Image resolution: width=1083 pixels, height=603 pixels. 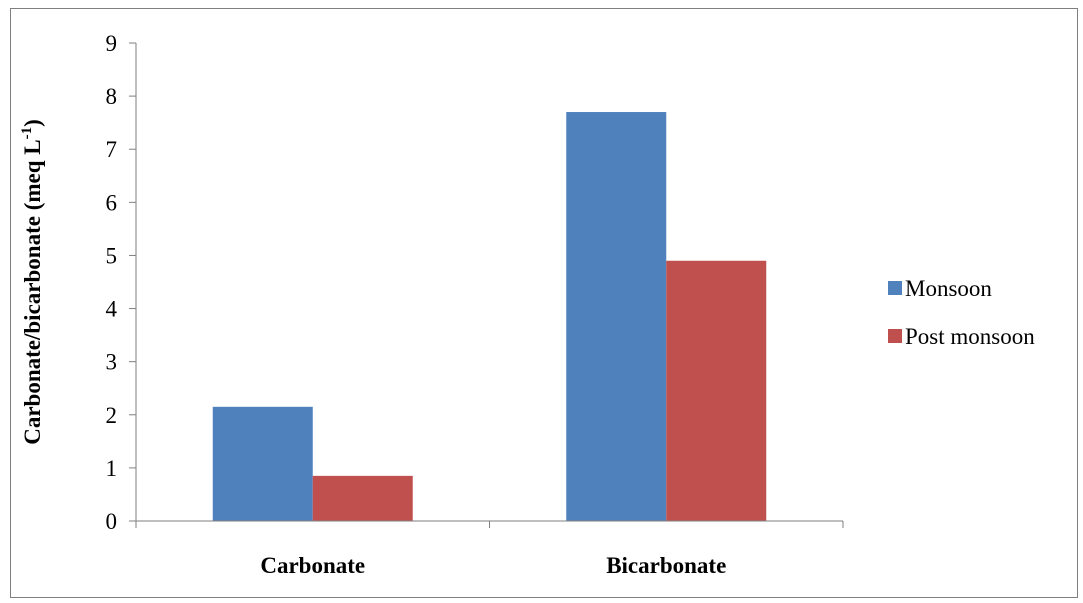 I want to click on legend-item: Post monsoon, so click(x=961, y=336).